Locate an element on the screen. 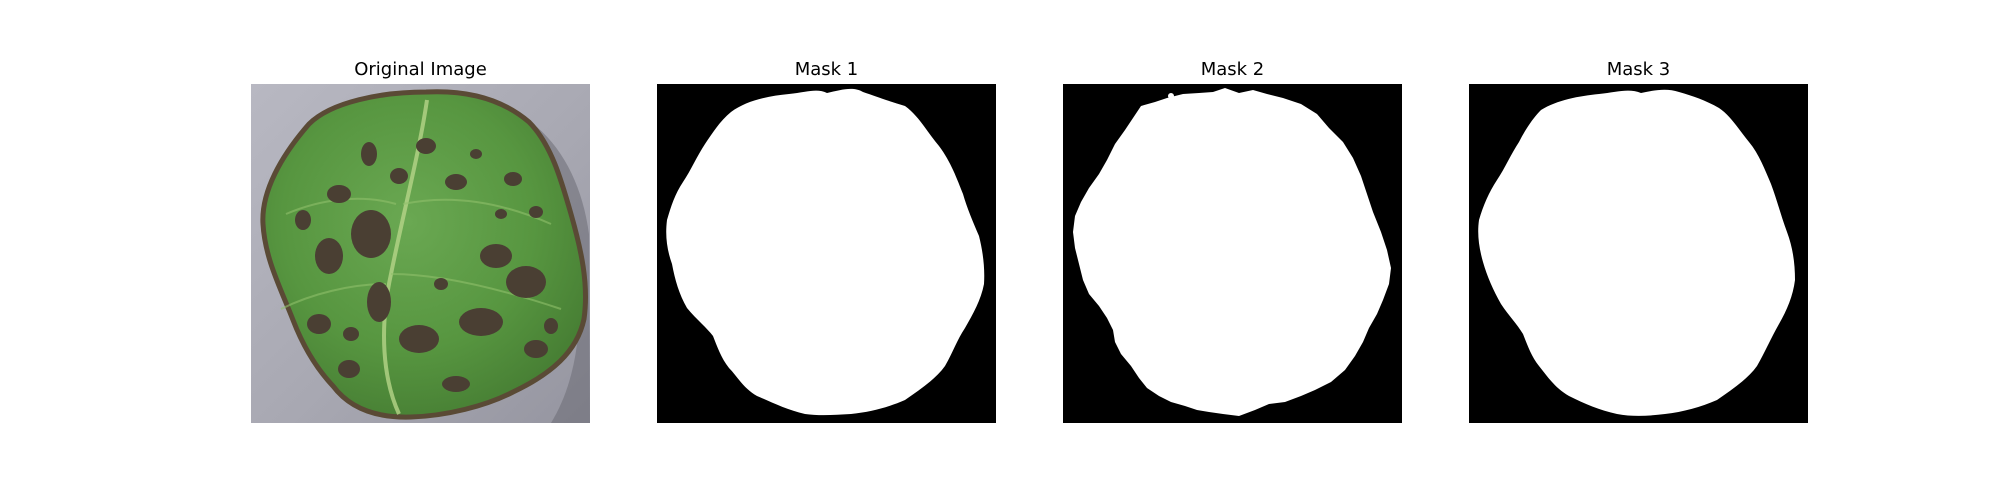 The image size is (2000, 500). mask-3-image is located at coordinates (1638, 253).